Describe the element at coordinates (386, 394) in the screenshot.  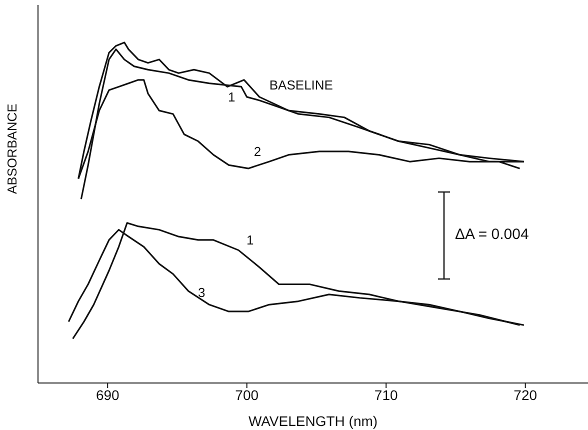
I see `x-tick-label: 710` at that location.